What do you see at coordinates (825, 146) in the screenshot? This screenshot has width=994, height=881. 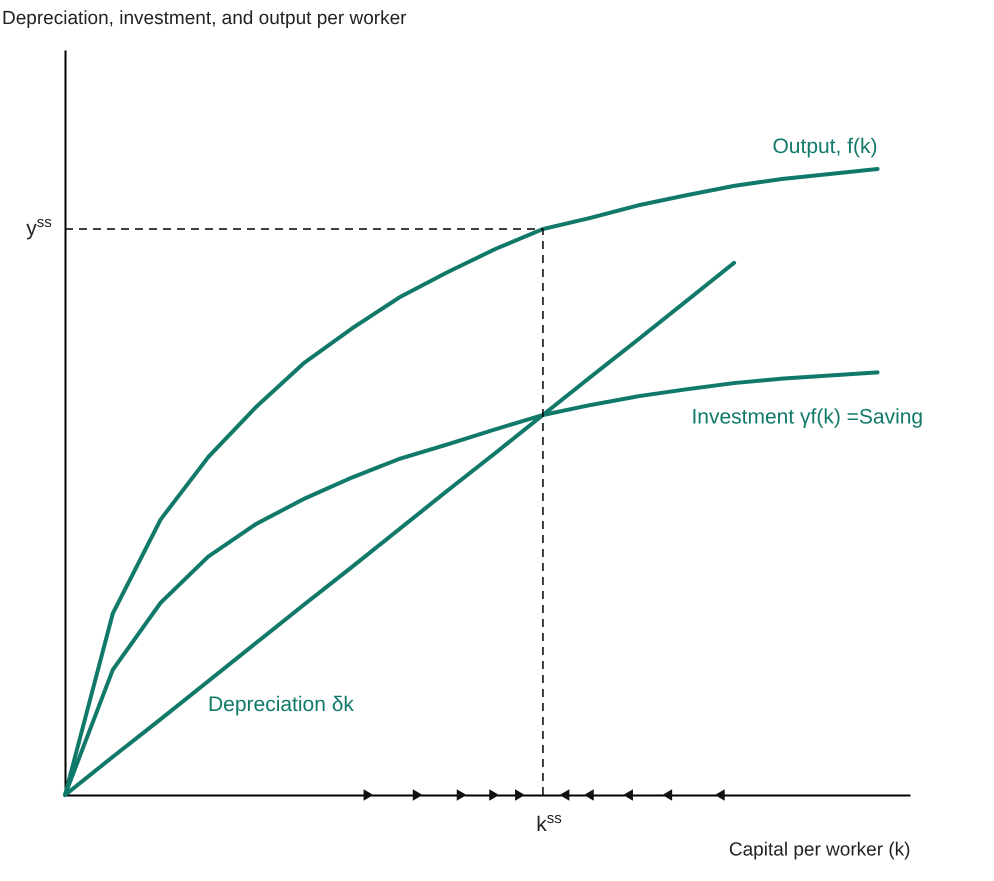 I see `series-label: Output, f(k)` at bounding box center [825, 146].